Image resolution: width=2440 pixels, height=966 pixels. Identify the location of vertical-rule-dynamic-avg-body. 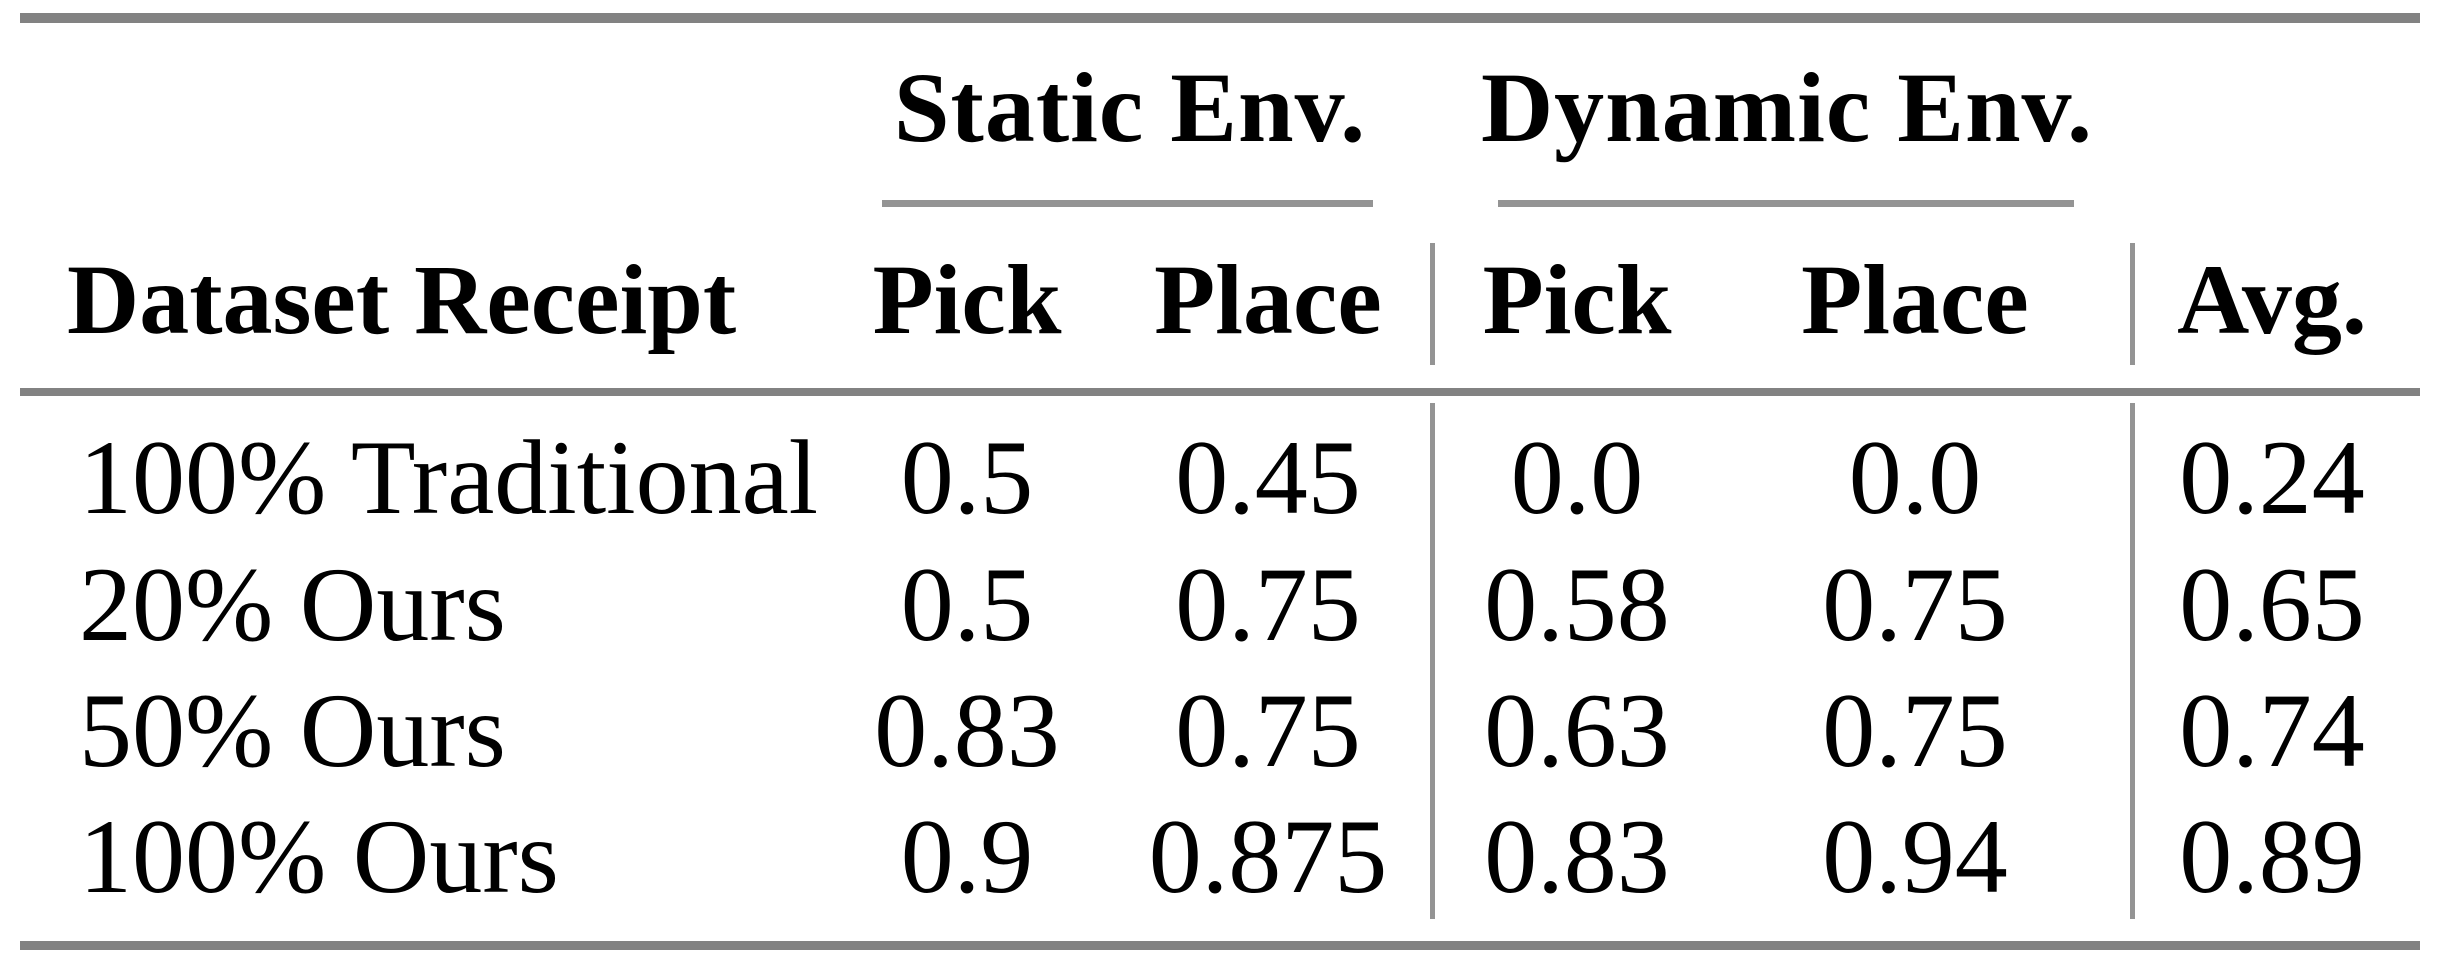
(2132, 661).